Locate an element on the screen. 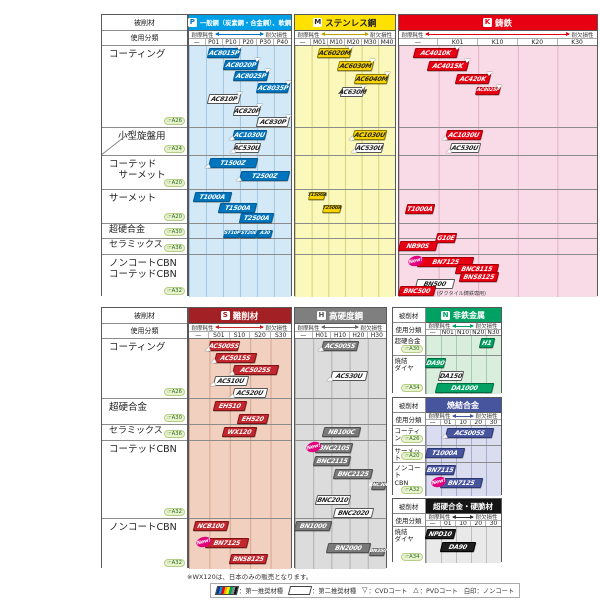  classification-ticks: — K01 K10 K20 K30 is located at coordinates (497, 42).